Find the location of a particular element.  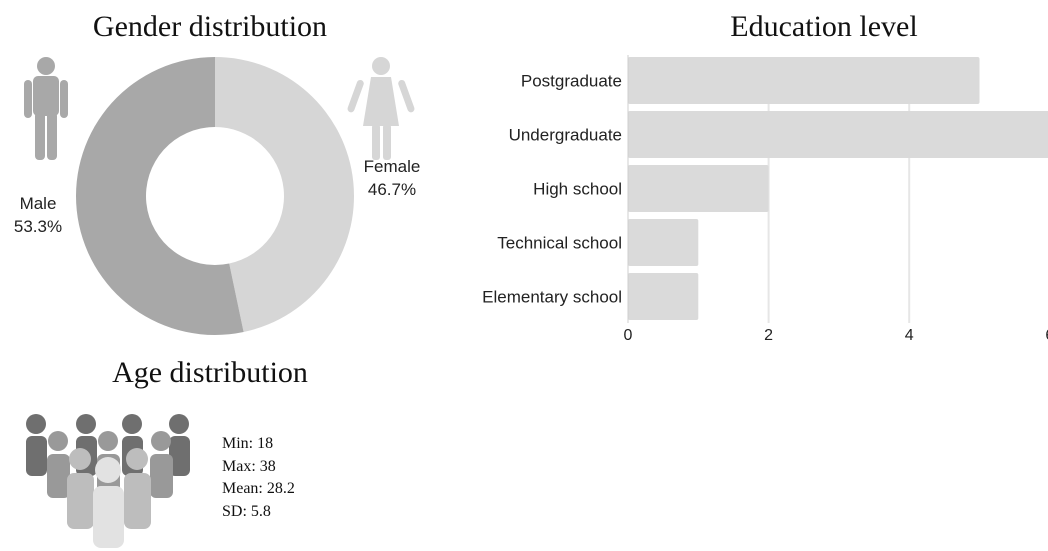

x-tick-label: 4 is located at coordinates (909, 335).